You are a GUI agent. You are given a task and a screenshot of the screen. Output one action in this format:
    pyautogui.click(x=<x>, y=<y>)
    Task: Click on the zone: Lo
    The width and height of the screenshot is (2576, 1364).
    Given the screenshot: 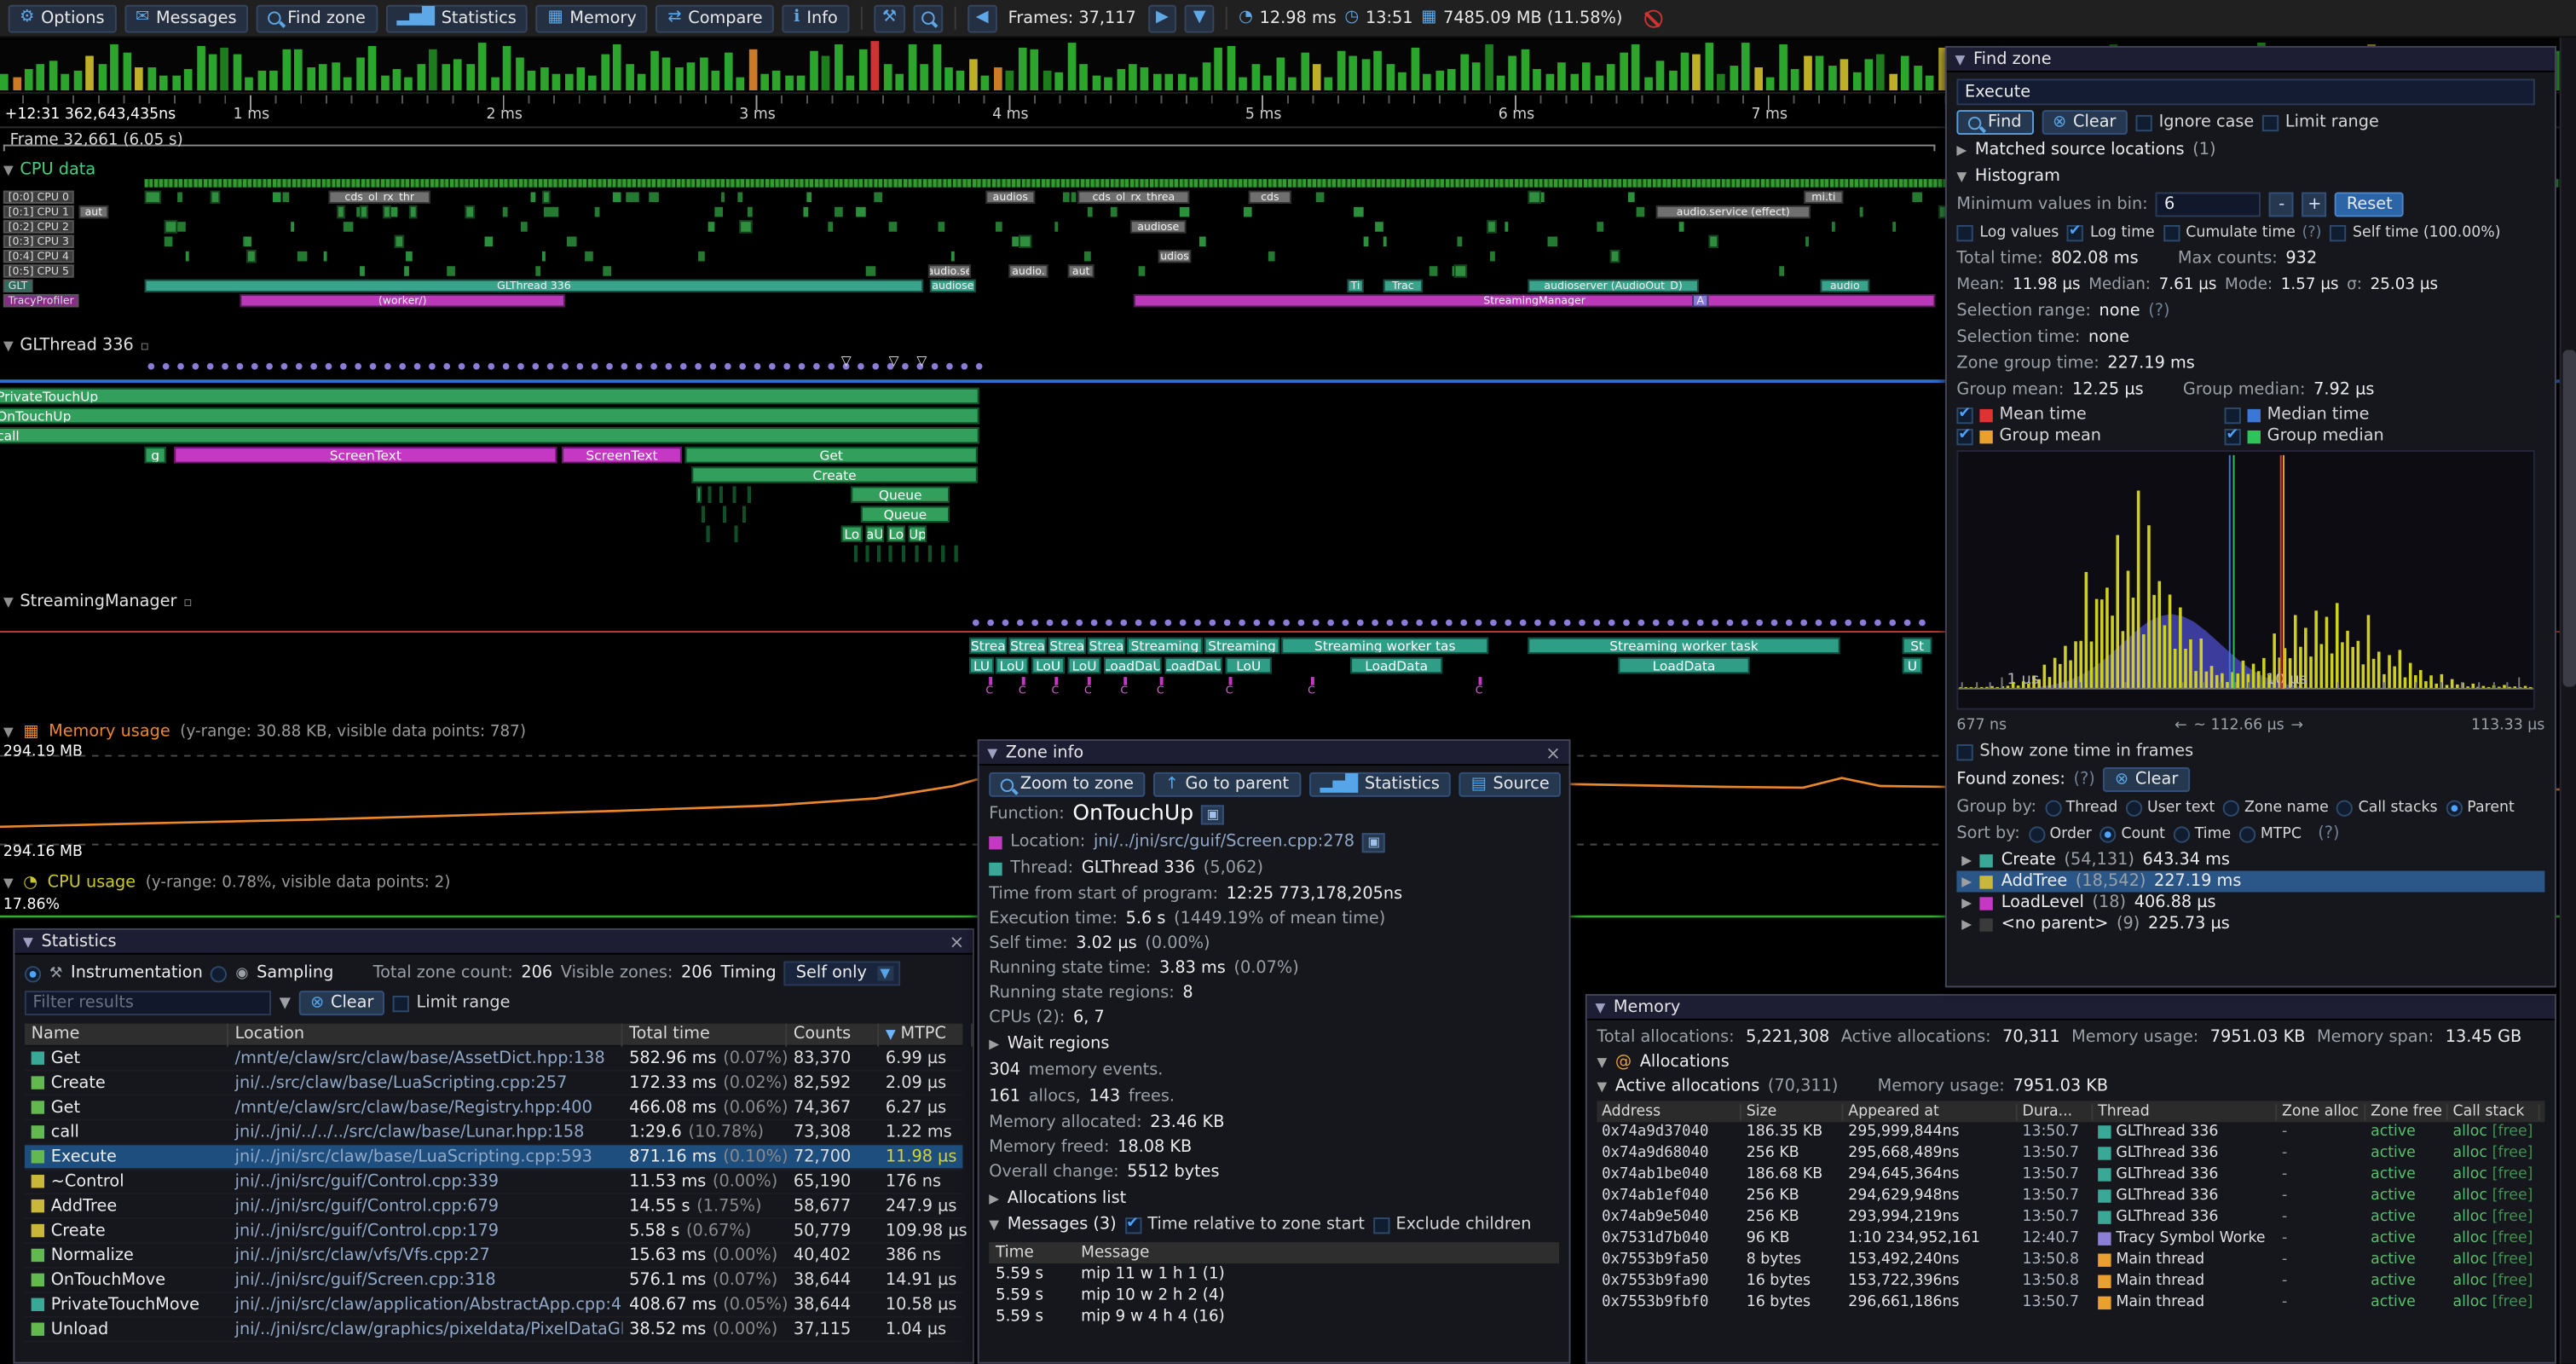 What is the action you would take?
    pyautogui.click(x=851, y=534)
    